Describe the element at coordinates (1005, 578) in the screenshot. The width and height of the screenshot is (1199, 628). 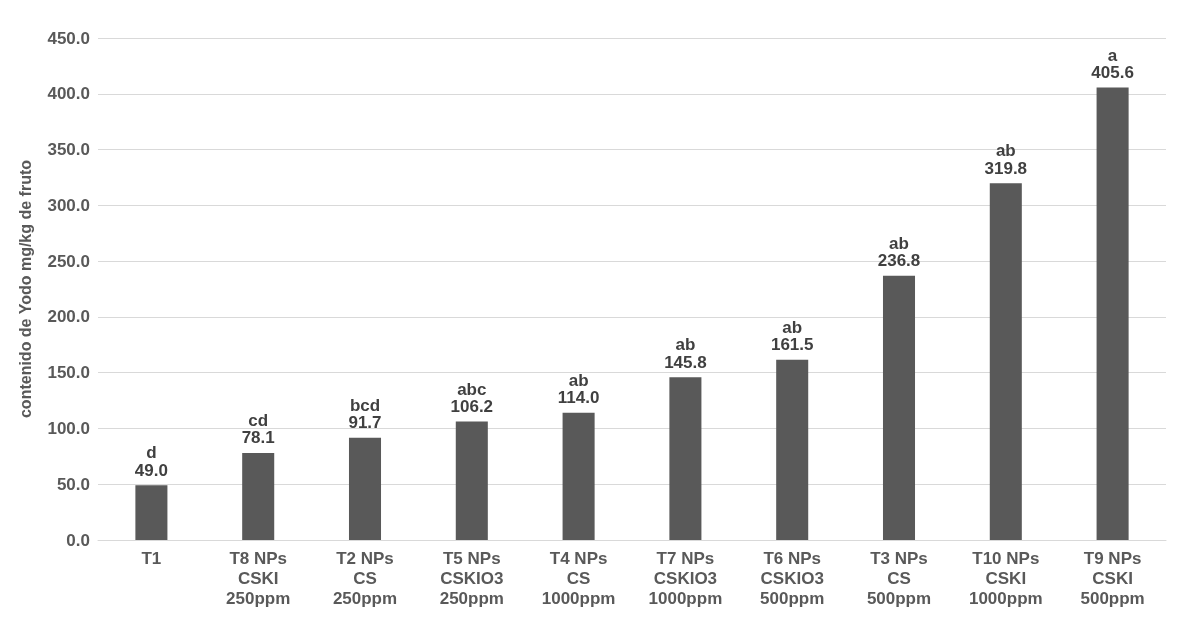
I see `x-tick-label: T10 NPs CSKI 1000ppm` at that location.